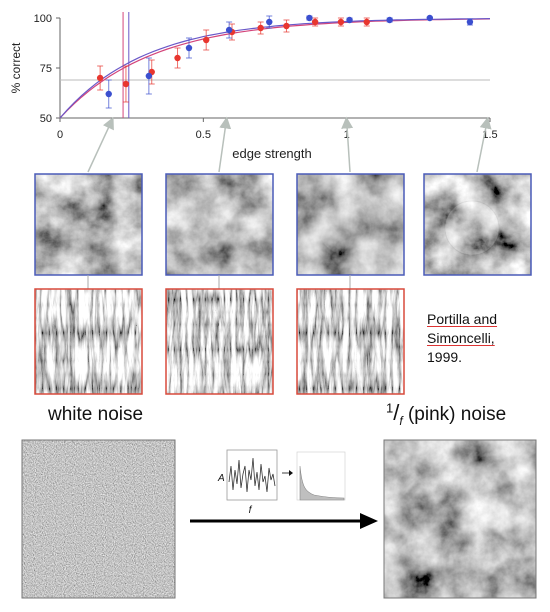 Image resolution: width=550 pixels, height=612 pixels. What do you see at coordinates (43, 19) in the screenshot?
I see `y-tick-label: 100` at bounding box center [43, 19].